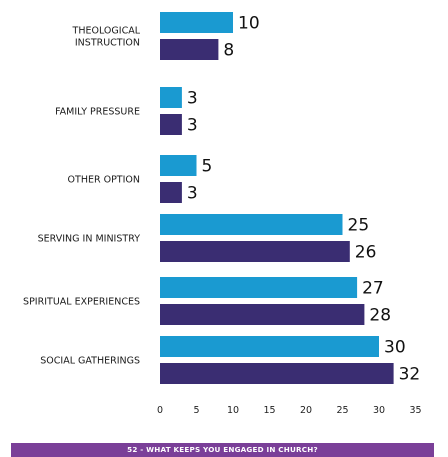 The height and width of the screenshot is (457, 448). What do you see at coordinates (395, 348) in the screenshot?
I see `bar-value-label: 30` at bounding box center [395, 348].